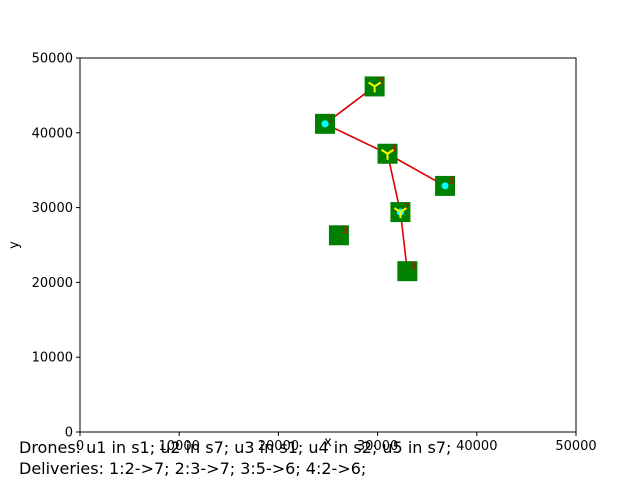 The height and width of the screenshot is (480, 640). What do you see at coordinates (377, 446) in the screenshot?
I see `x-tick-label: 30000` at bounding box center [377, 446].